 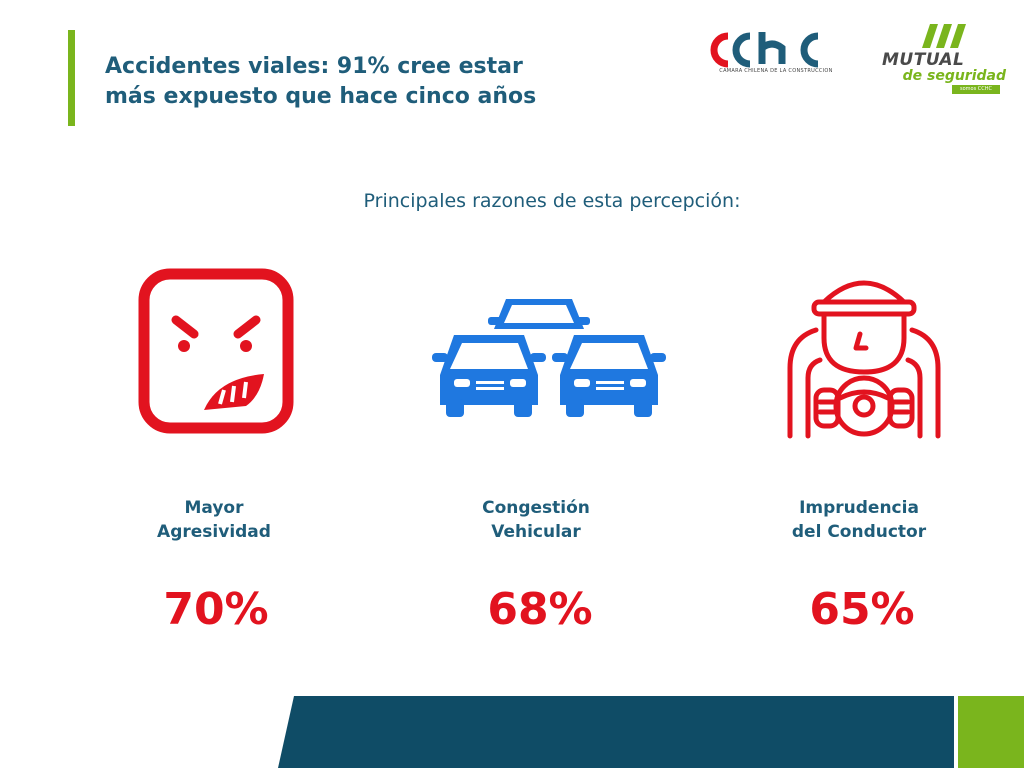 What do you see at coordinates (321, 96) in the screenshot?
I see `page-title-line-2: más expuesto que hace cinco años` at bounding box center [321, 96].